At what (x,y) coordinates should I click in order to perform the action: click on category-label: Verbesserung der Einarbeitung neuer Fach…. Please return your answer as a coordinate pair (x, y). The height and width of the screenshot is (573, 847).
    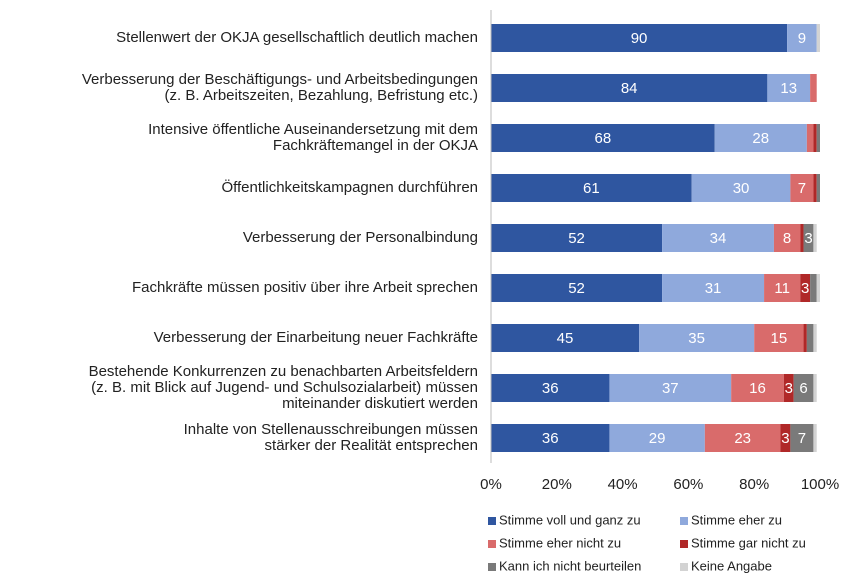
    Looking at the image, I should click on (316, 337).